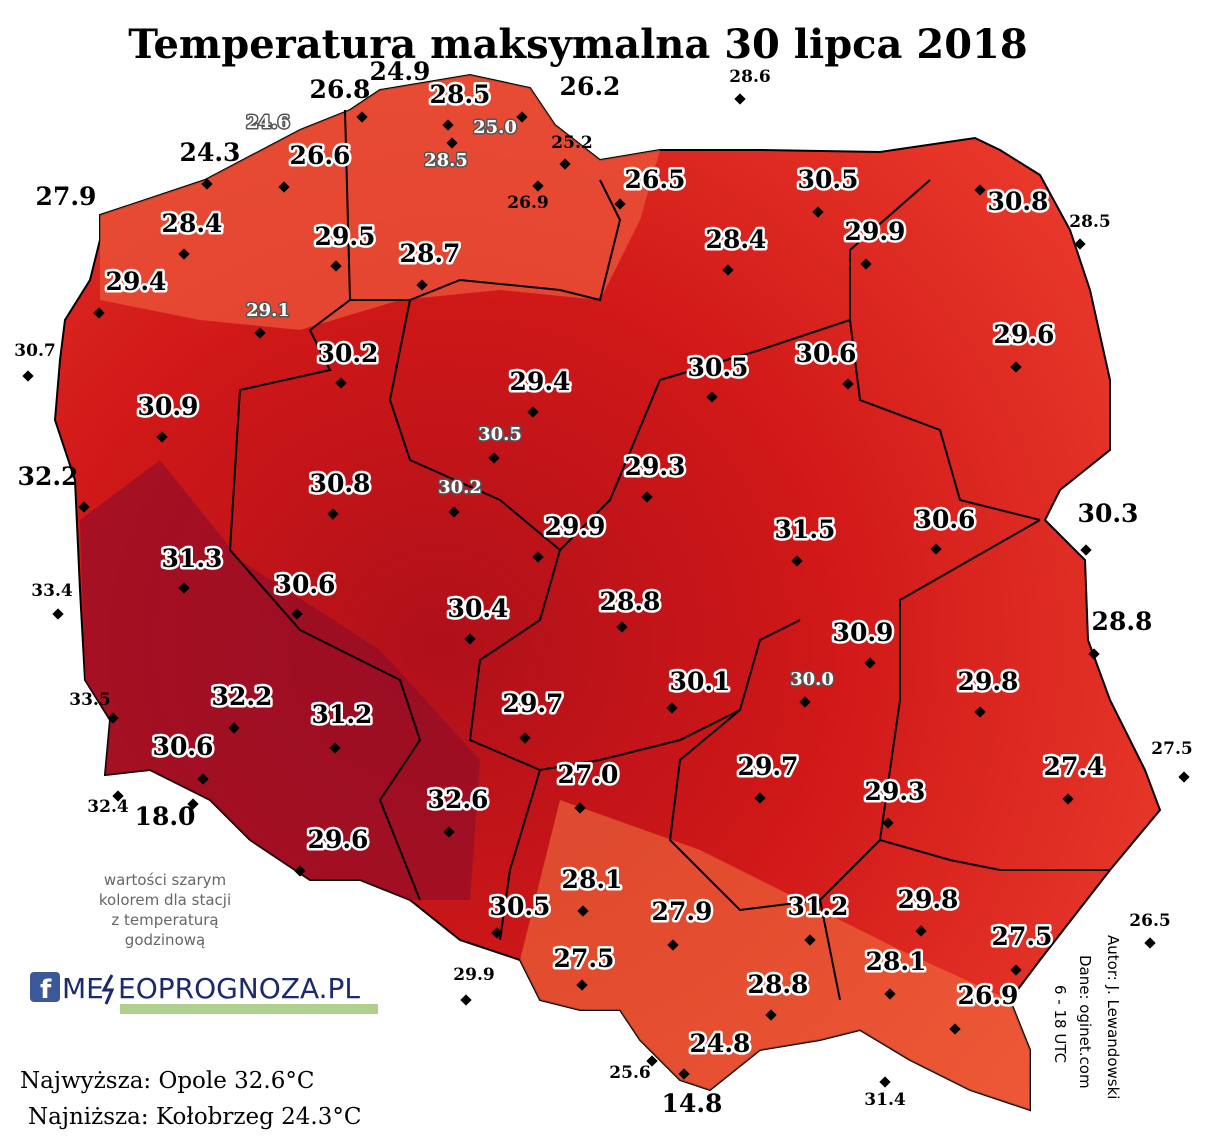  Describe the element at coordinates (249, 1009) in the screenshot. I see `logo-strip` at that location.